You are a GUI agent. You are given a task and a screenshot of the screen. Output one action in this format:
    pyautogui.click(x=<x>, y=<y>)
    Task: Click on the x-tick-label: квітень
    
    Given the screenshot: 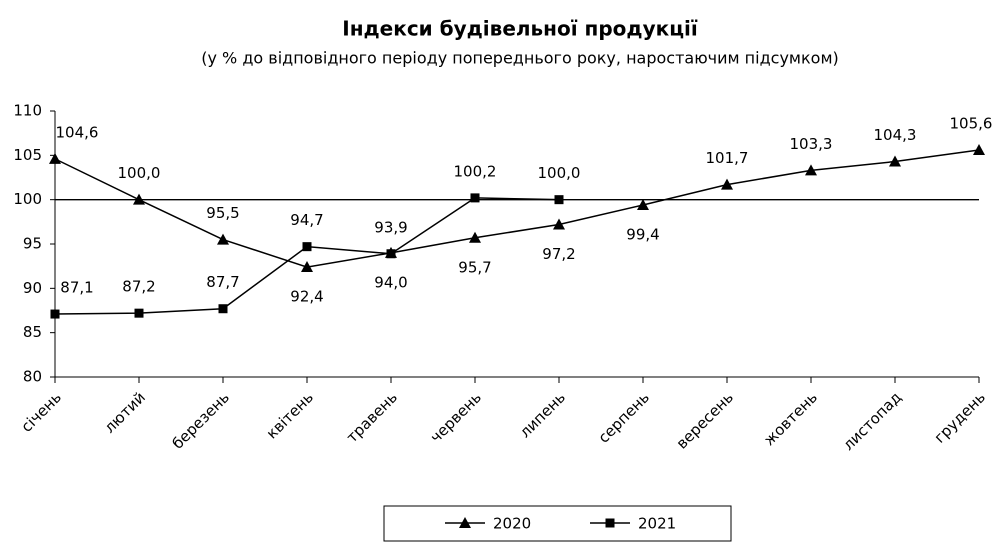 What is the action you would take?
    pyautogui.click(x=290, y=415)
    